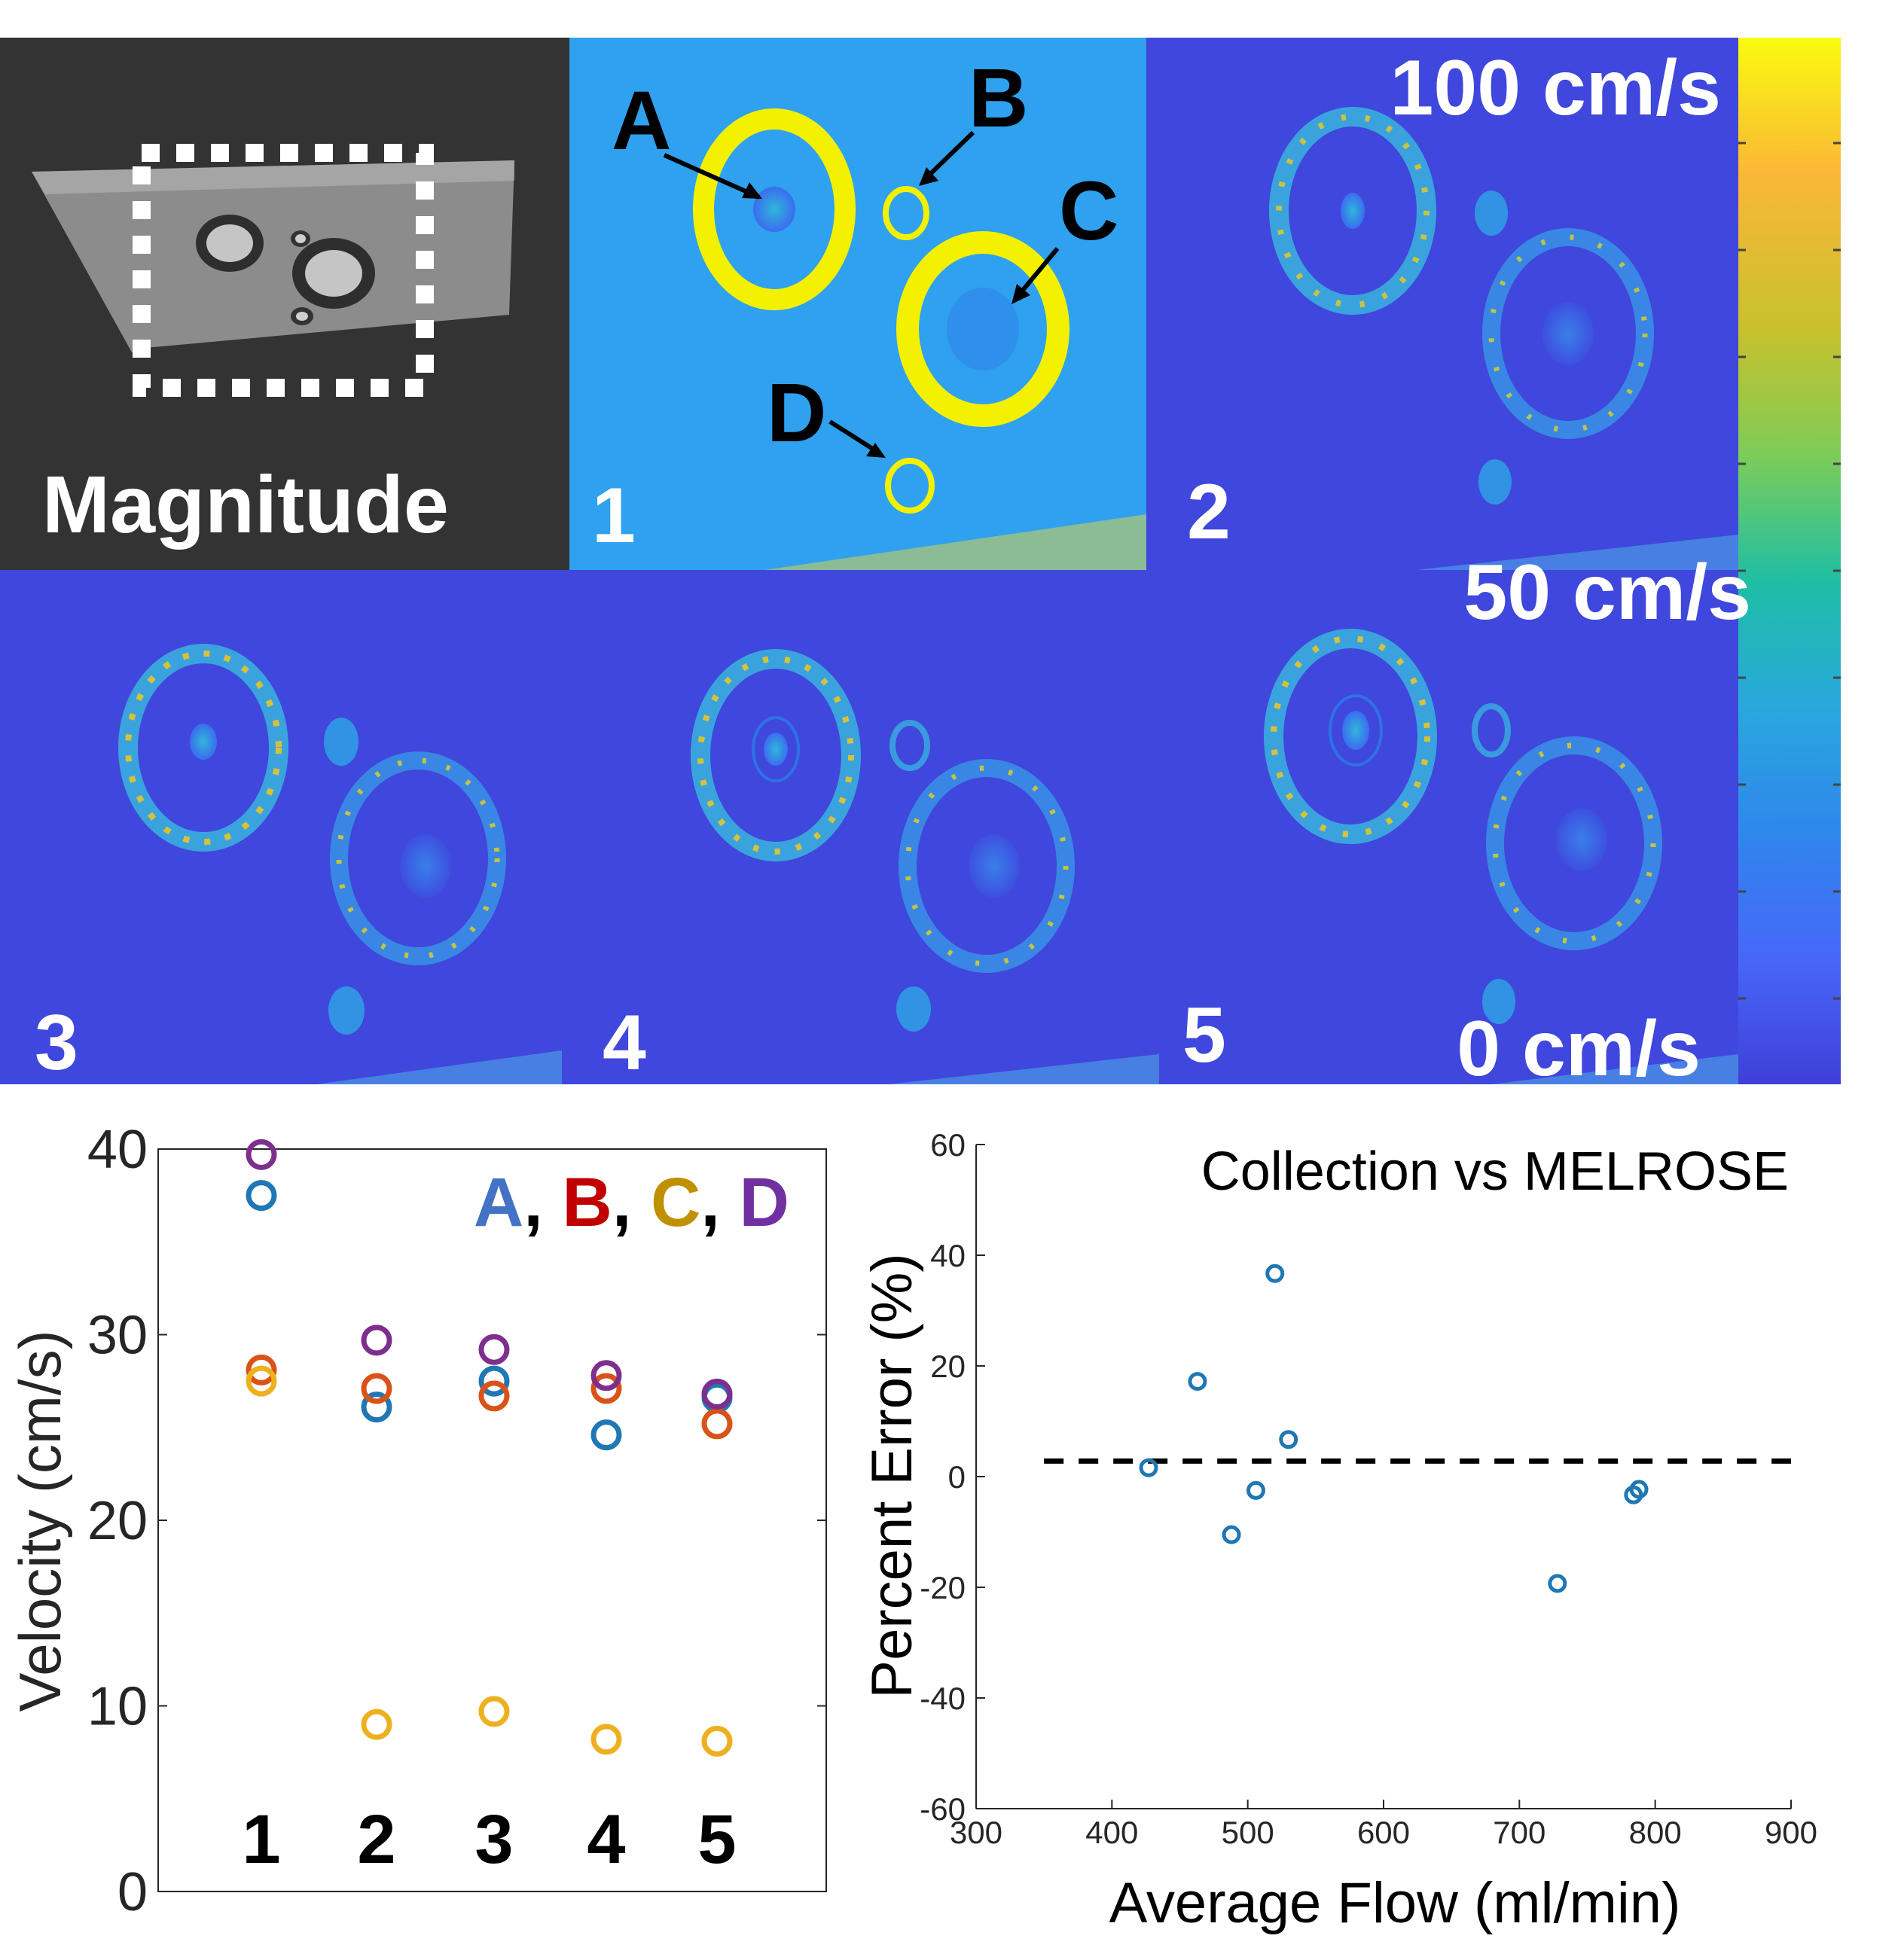  I want to click on category-label: 4, so click(606, 1839).